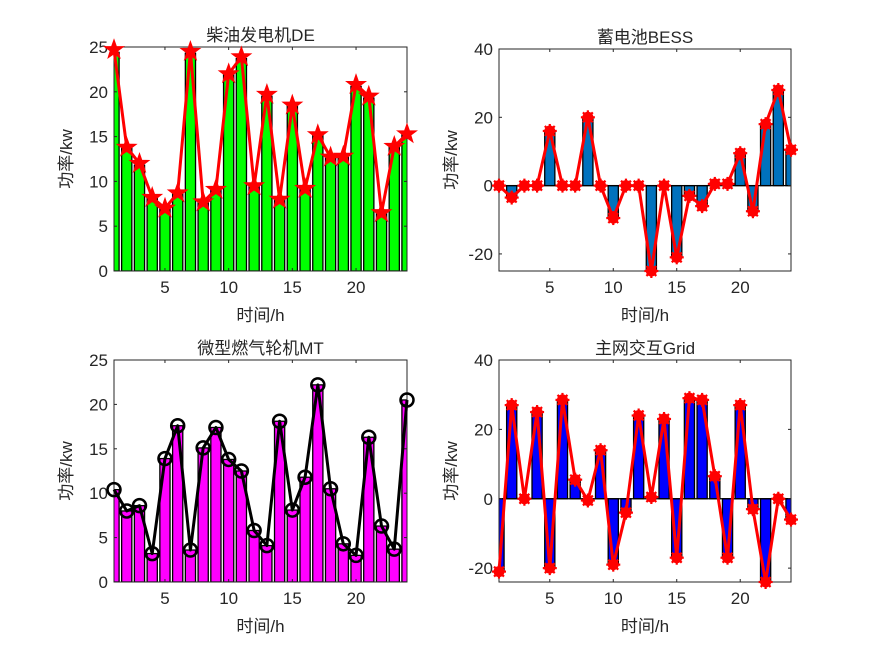  I want to click on y-tick-label: 20, so click(483, 117).